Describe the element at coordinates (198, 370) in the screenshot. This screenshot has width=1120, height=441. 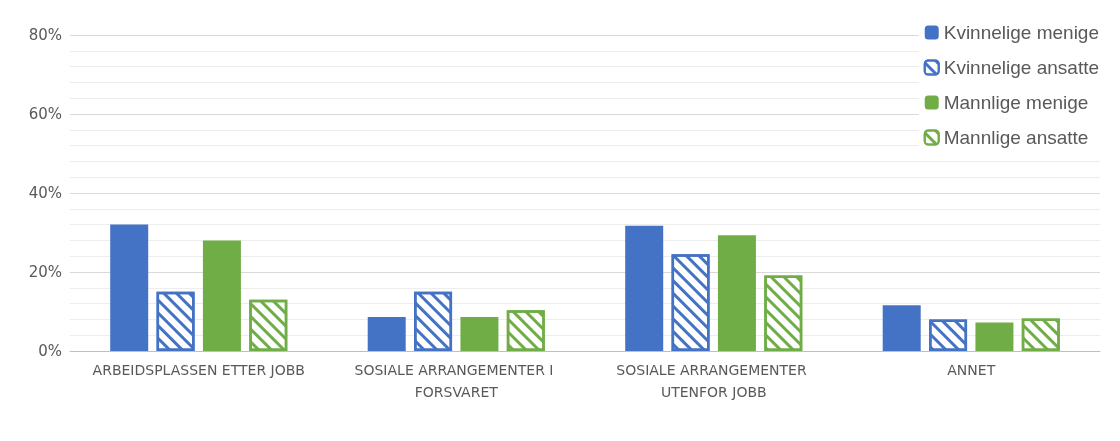
I see `x-tick-label: ARBEIDSPLASSEN ETTER JOBB` at that location.